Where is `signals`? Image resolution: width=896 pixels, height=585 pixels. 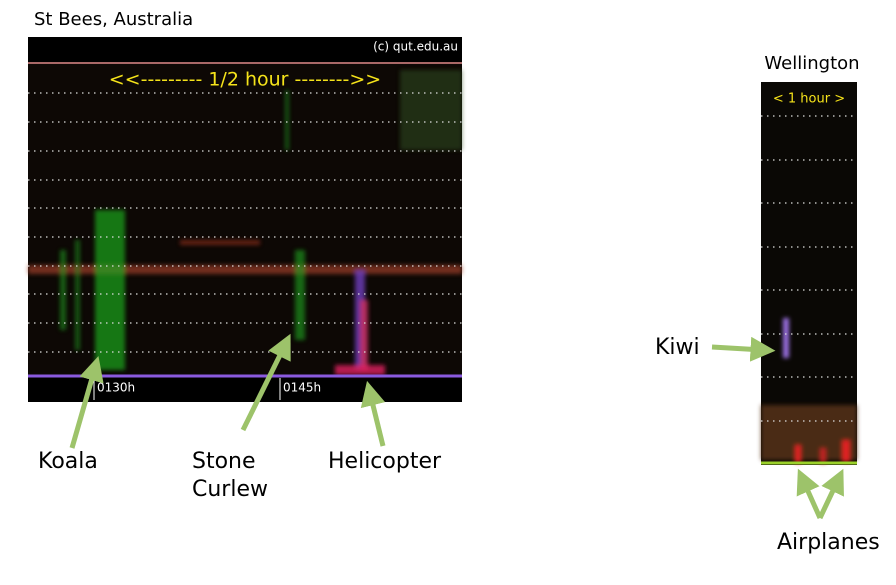
signals is located at coordinates (809, 390).